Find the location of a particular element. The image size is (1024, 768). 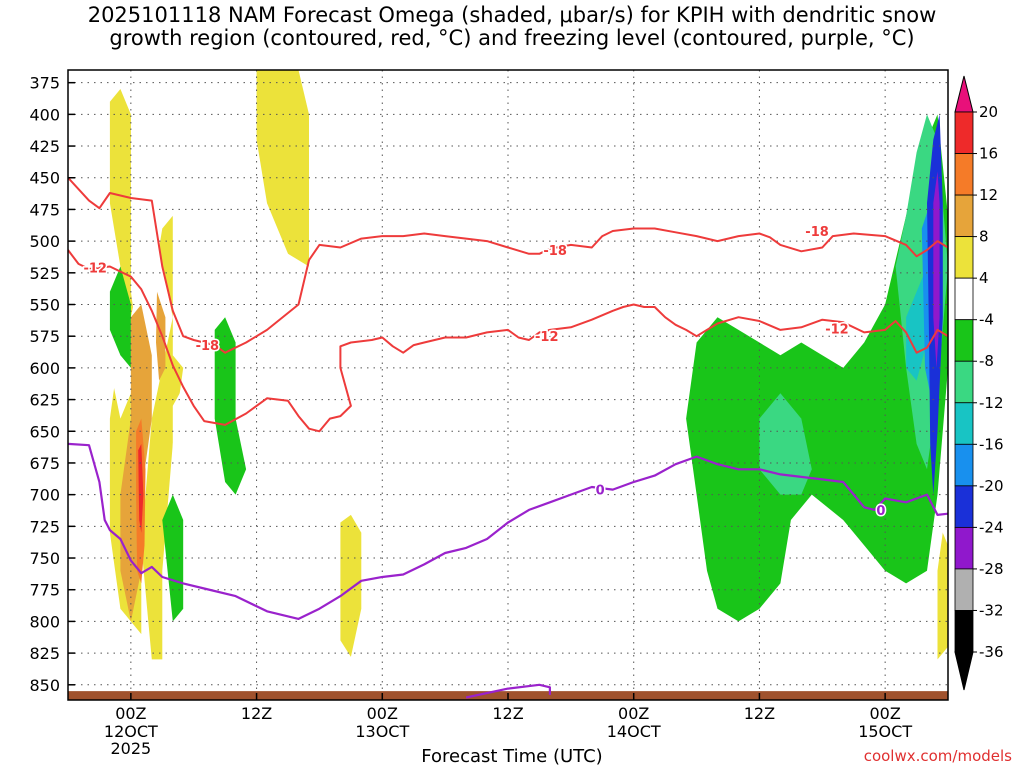

y-tick-label: 525 is located at coordinates (44, 273).